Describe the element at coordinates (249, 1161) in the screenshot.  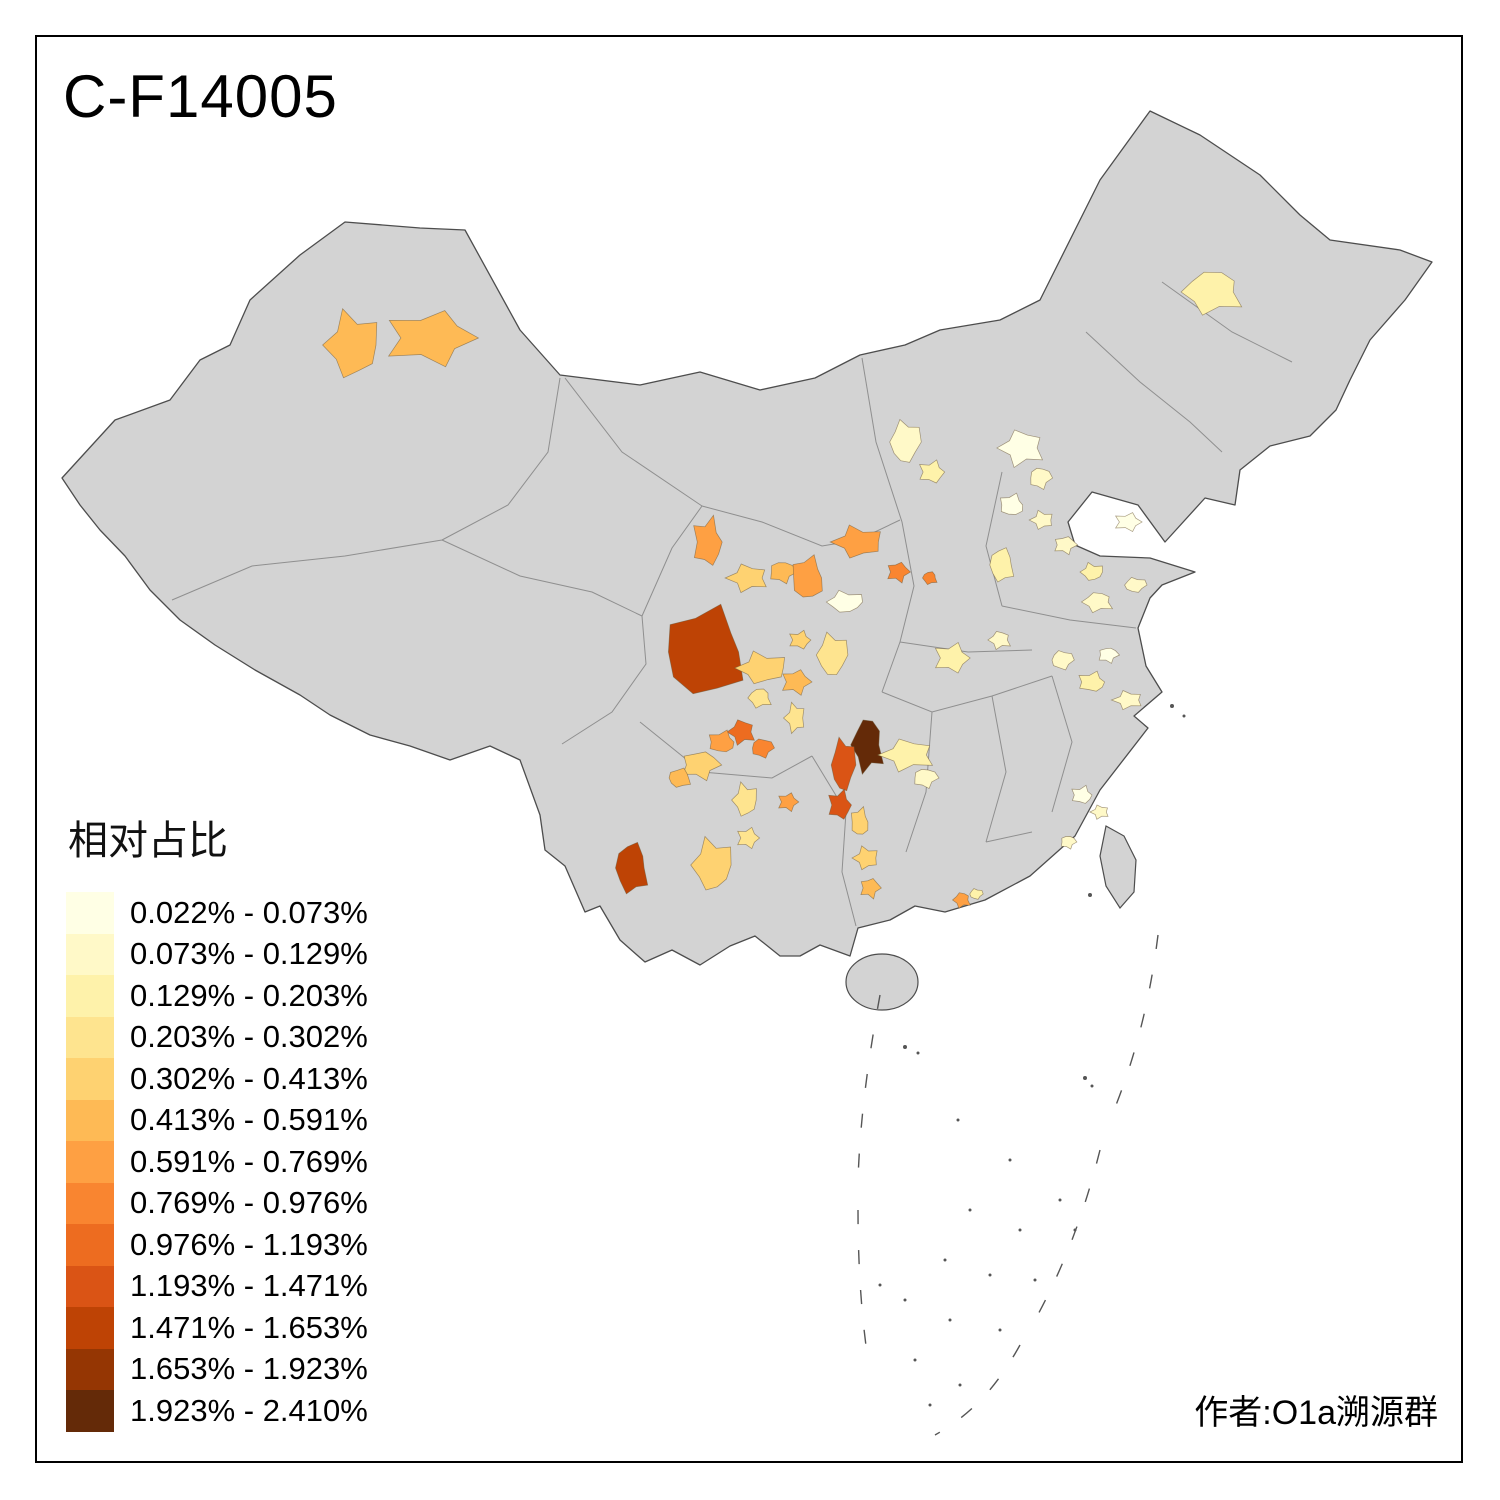
I see `legend-label: 0.591% - 0.769%` at that location.